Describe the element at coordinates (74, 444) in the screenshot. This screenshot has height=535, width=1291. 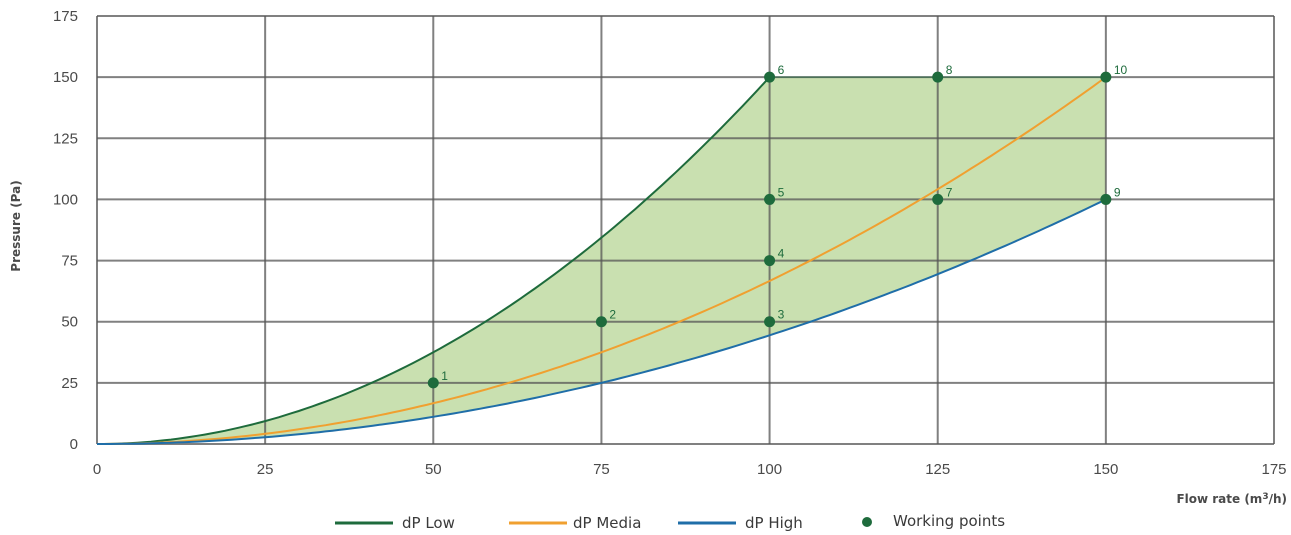
I see `y-tick-label: 0` at that location.